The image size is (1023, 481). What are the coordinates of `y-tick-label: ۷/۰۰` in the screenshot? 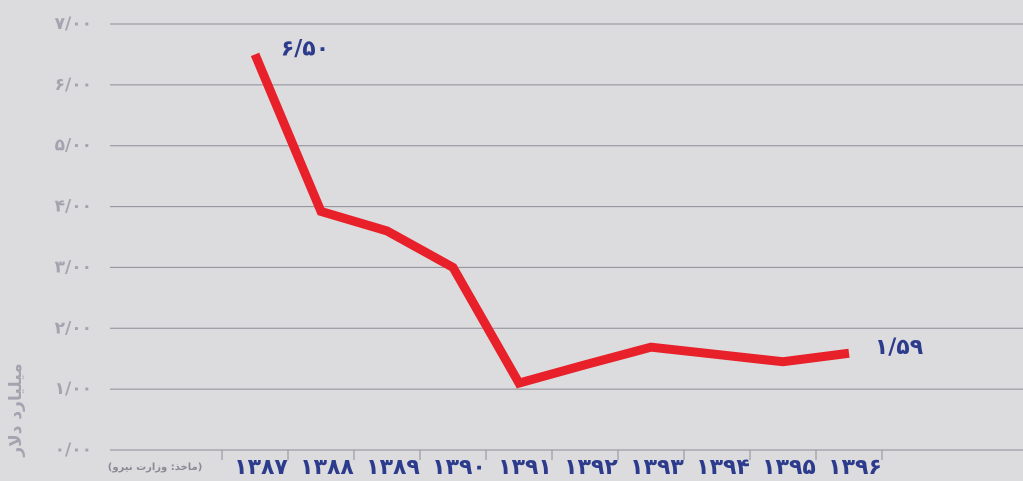 It's located at (73, 24).